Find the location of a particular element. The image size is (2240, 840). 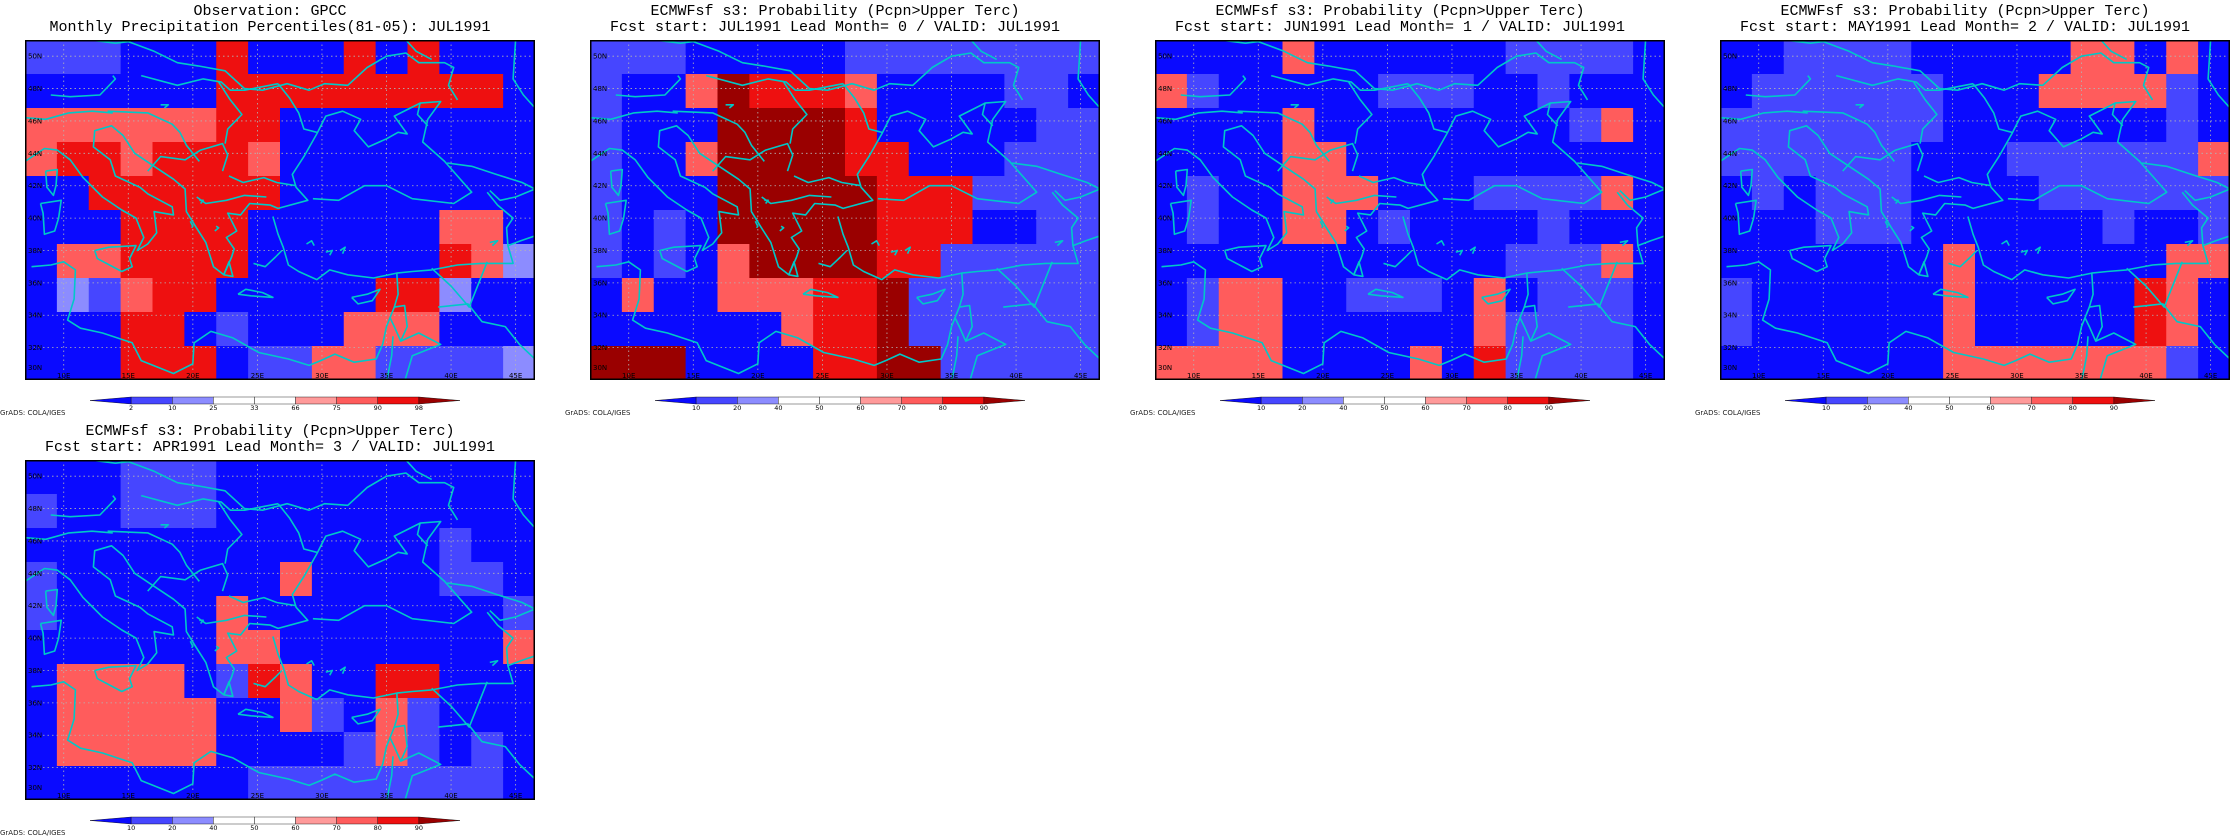

lat-tick-label: 32N is located at coordinates (35, 348).